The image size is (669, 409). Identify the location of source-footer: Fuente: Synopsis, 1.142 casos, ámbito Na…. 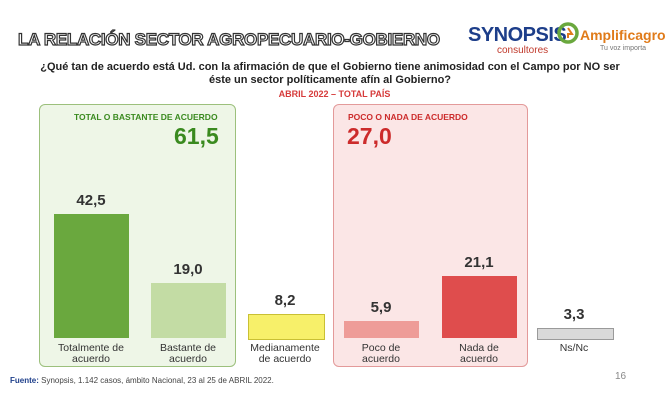
(142, 380).